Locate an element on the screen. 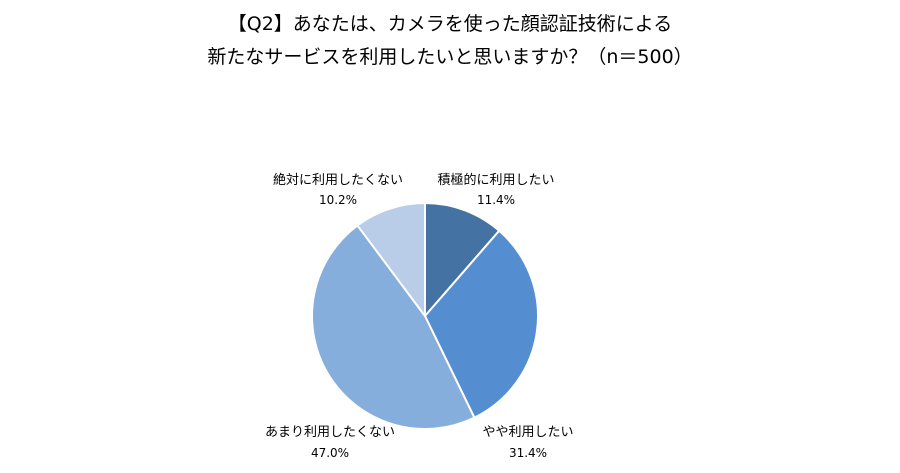  chart-title-line-2: 新たなサービスを利用したいと思いますか？（n＝500） is located at coordinates (450, 57).